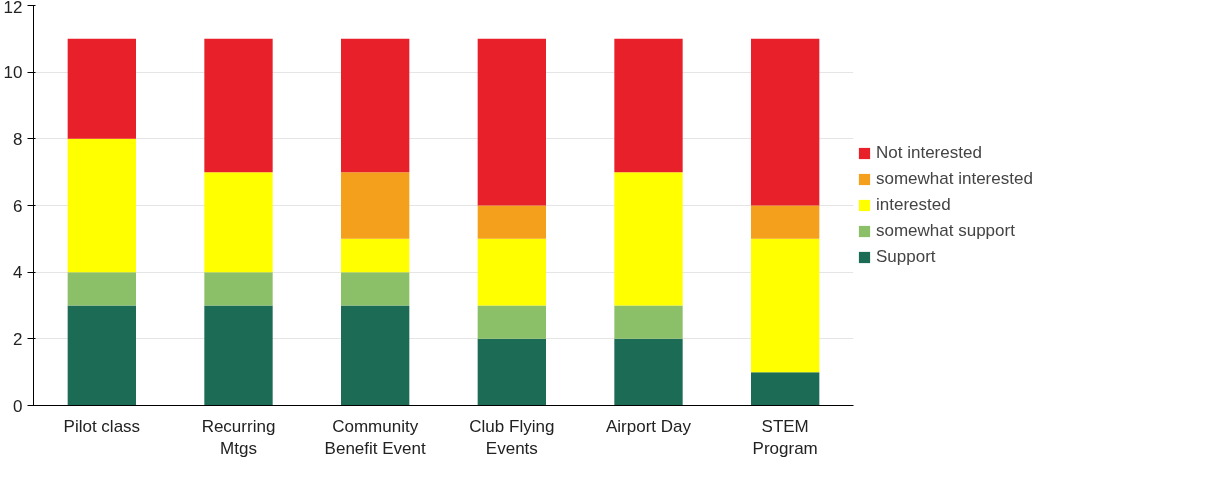 The width and height of the screenshot is (1225, 497). What do you see at coordinates (785, 437) in the screenshot?
I see `x-tick-label: STEM Program` at bounding box center [785, 437].